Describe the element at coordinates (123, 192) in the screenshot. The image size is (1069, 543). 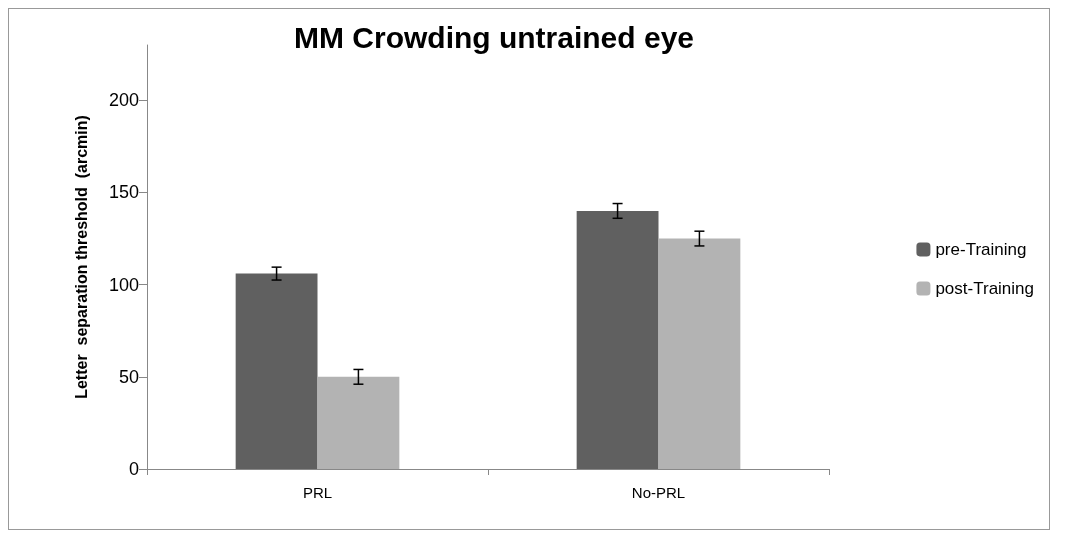
I see `y-tick-label: 150` at that location.